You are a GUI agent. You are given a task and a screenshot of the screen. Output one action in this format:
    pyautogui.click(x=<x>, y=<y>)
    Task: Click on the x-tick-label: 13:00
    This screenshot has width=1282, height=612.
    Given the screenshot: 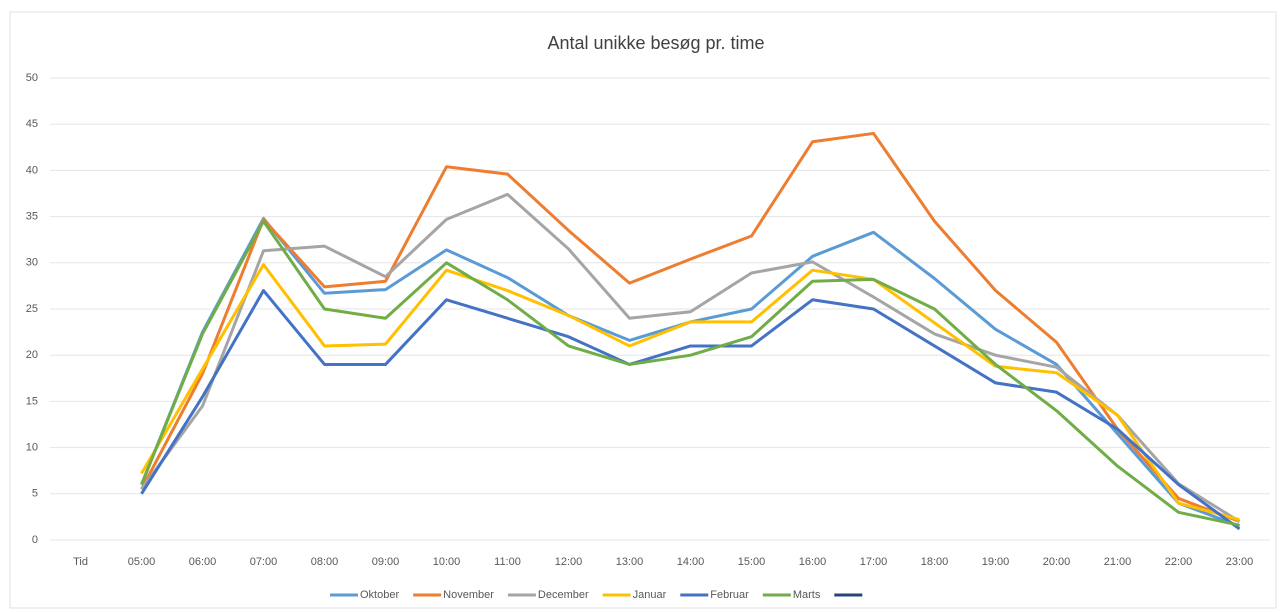 What is the action you would take?
    pyautogui.click(x=630, y=562)
    